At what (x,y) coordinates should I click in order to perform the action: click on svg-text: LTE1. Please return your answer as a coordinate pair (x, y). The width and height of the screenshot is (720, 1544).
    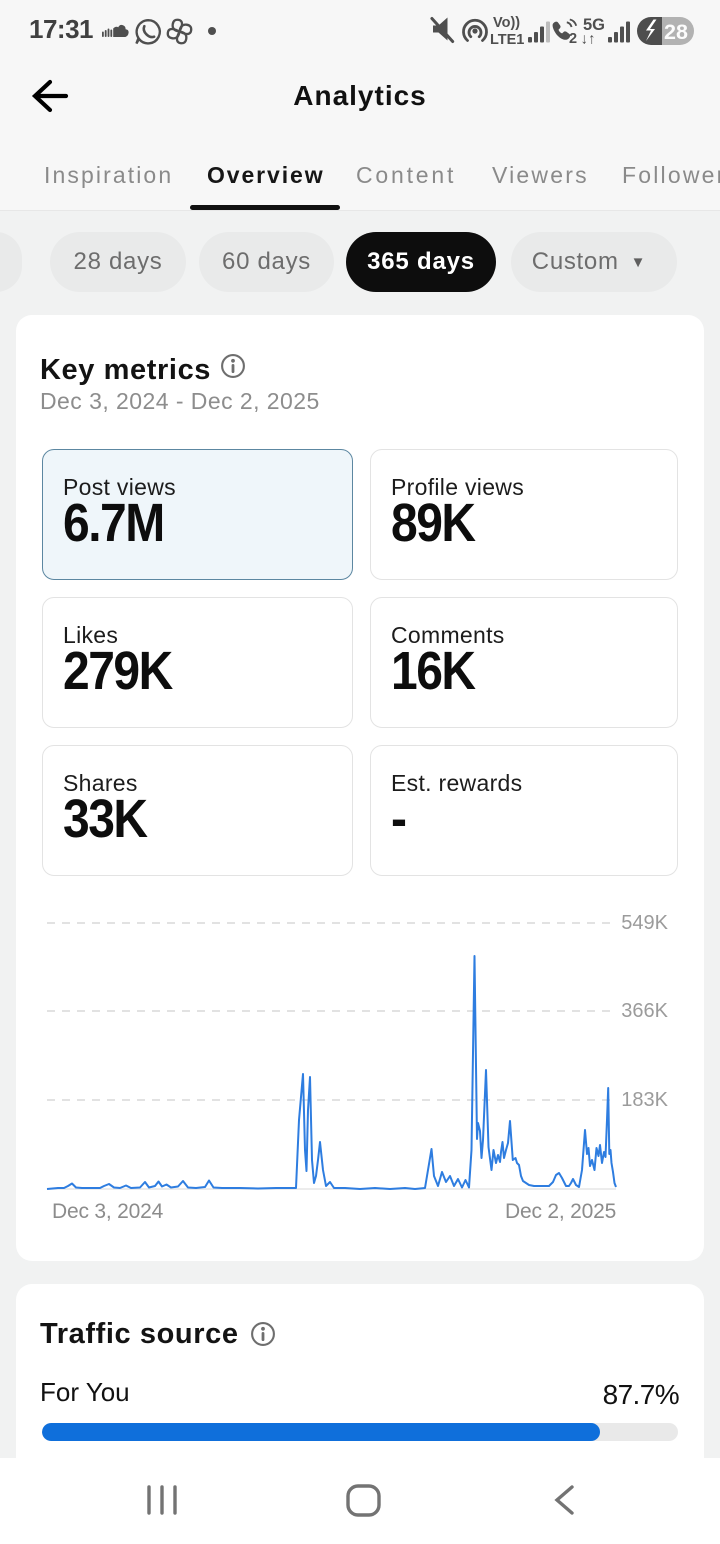
    Looking at the image, I should click on (507, 40).